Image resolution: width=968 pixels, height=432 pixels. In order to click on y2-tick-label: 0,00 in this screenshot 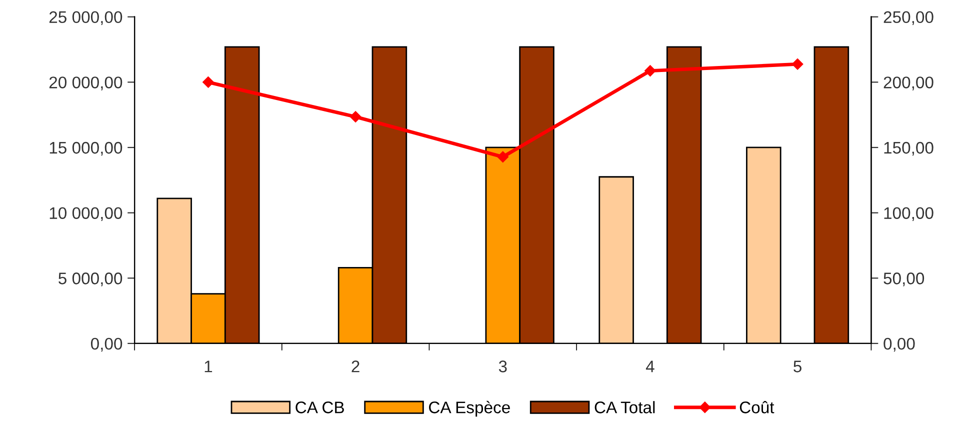, I will do `click(899, 345)`.